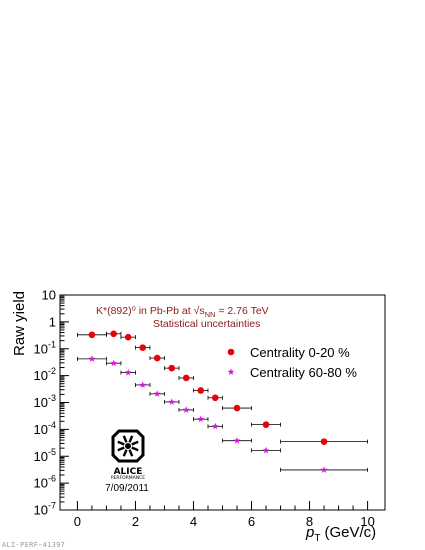 The image size is (425, 550). Describe the element at coordinates (45, 482) in the screenshot. I see `y-tick-label: 10⁻⁶` at that location.